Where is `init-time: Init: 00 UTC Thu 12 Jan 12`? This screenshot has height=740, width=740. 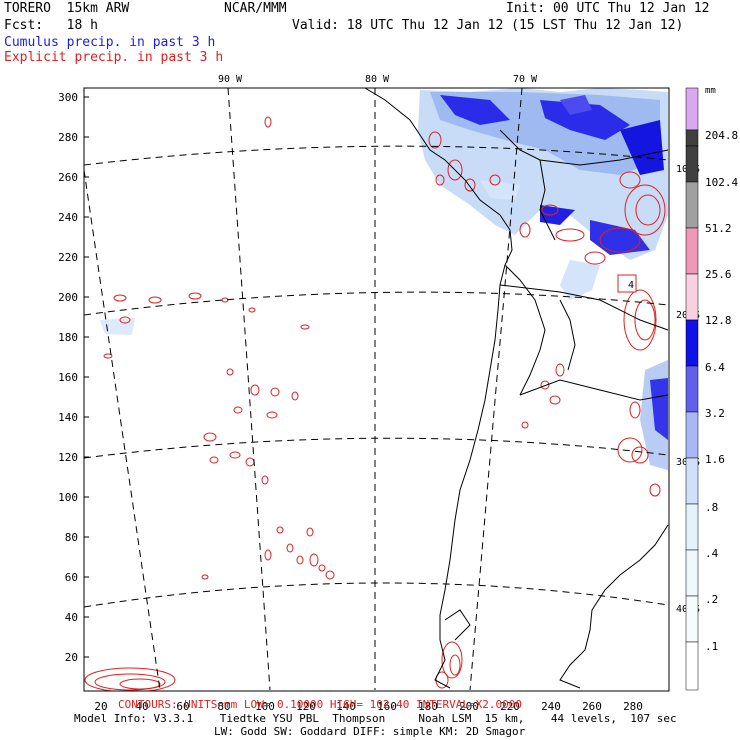 init-time: Init: 00 UTC Thu 12 Jan 12 is located at coordinates (608, 8).